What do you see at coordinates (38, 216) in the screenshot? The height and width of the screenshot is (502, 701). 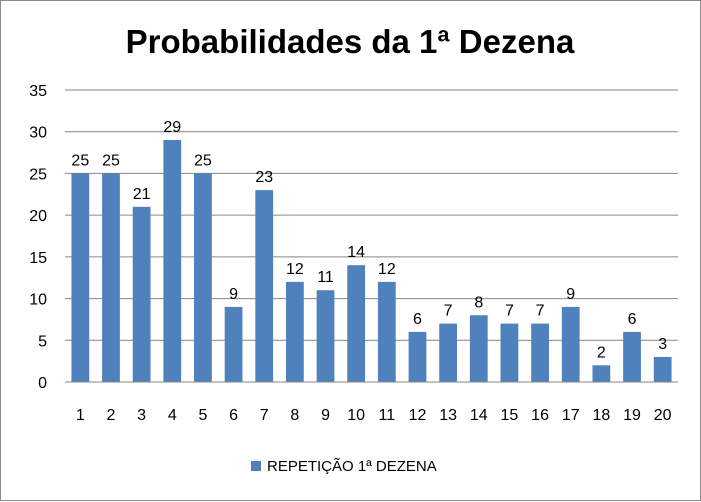 I see `y-tick-label: 20` at bounding box center [38, 216].